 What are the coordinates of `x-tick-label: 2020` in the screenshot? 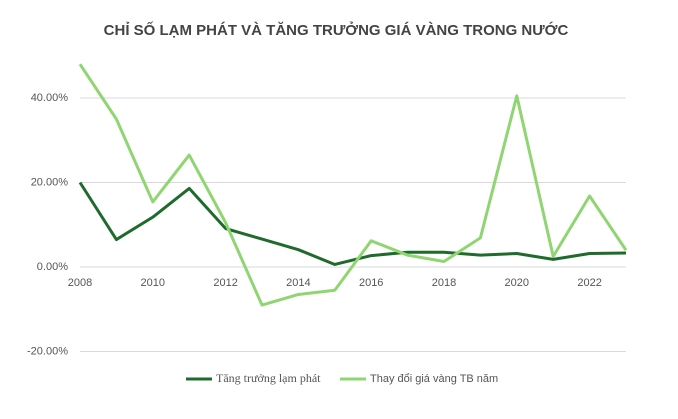 It's located at (517, 283).